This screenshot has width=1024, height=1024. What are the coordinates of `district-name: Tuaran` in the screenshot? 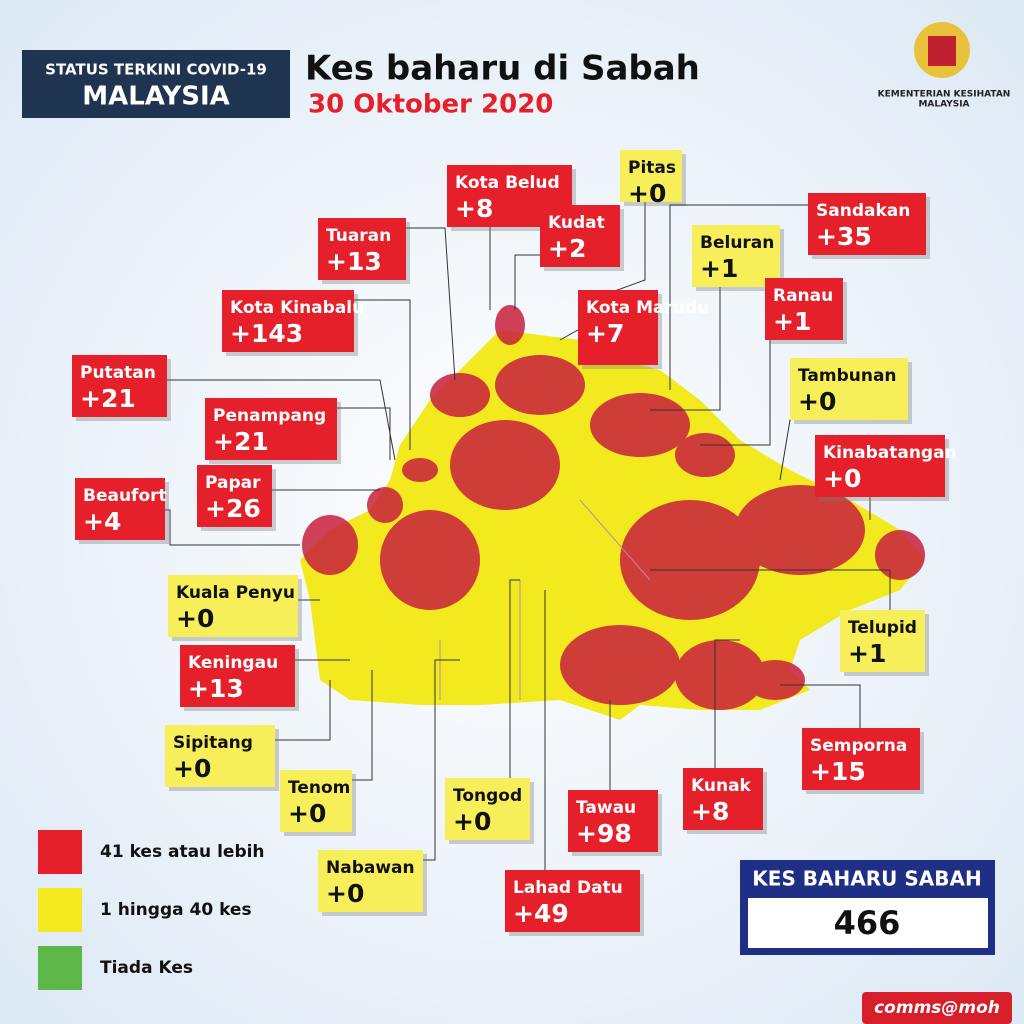 It's located at (358, 236).